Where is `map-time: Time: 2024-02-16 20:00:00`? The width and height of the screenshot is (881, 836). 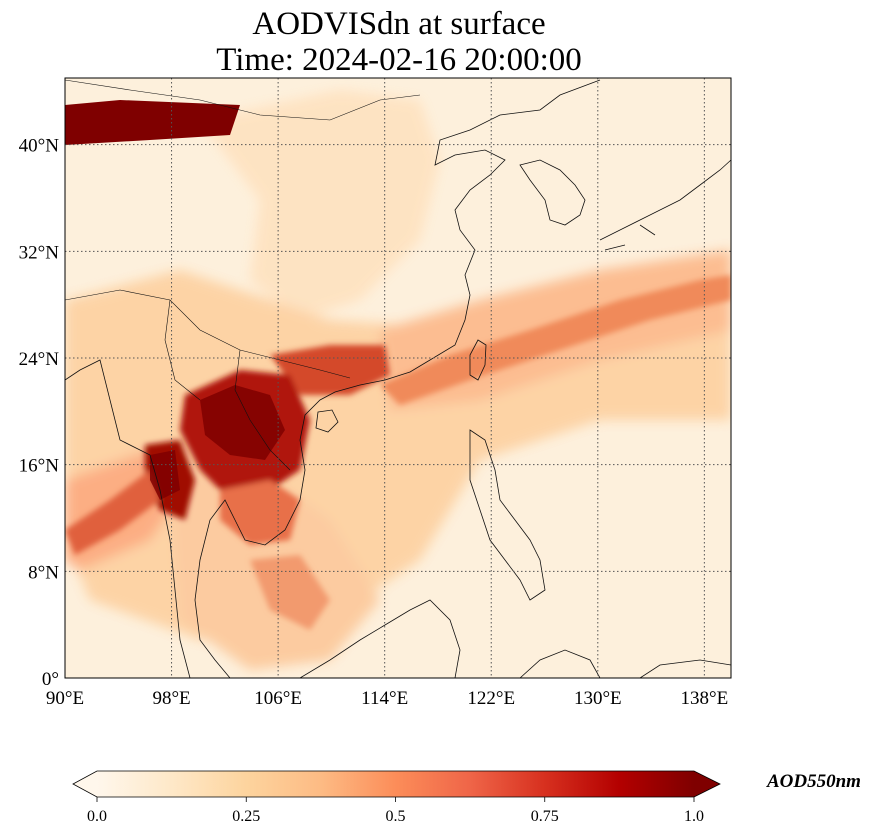
map-time: Time: 2024-02-16 20:00:00 is located at coordinates (399, 60).